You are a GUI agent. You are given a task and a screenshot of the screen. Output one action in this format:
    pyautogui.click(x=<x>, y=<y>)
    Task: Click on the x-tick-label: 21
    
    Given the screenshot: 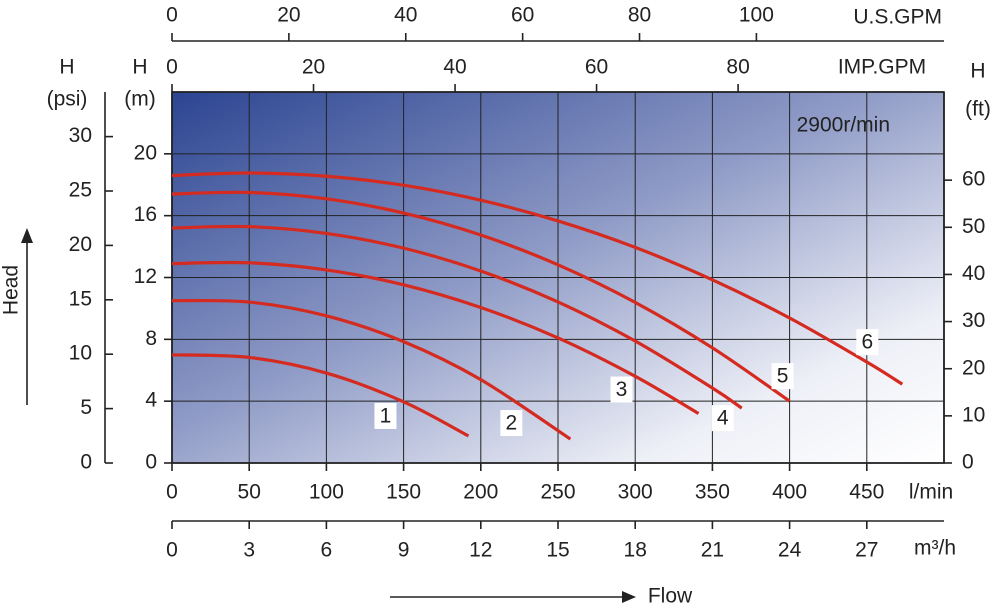 What is the action you would take?
    pyautogui.click(x=712, y=550)
    